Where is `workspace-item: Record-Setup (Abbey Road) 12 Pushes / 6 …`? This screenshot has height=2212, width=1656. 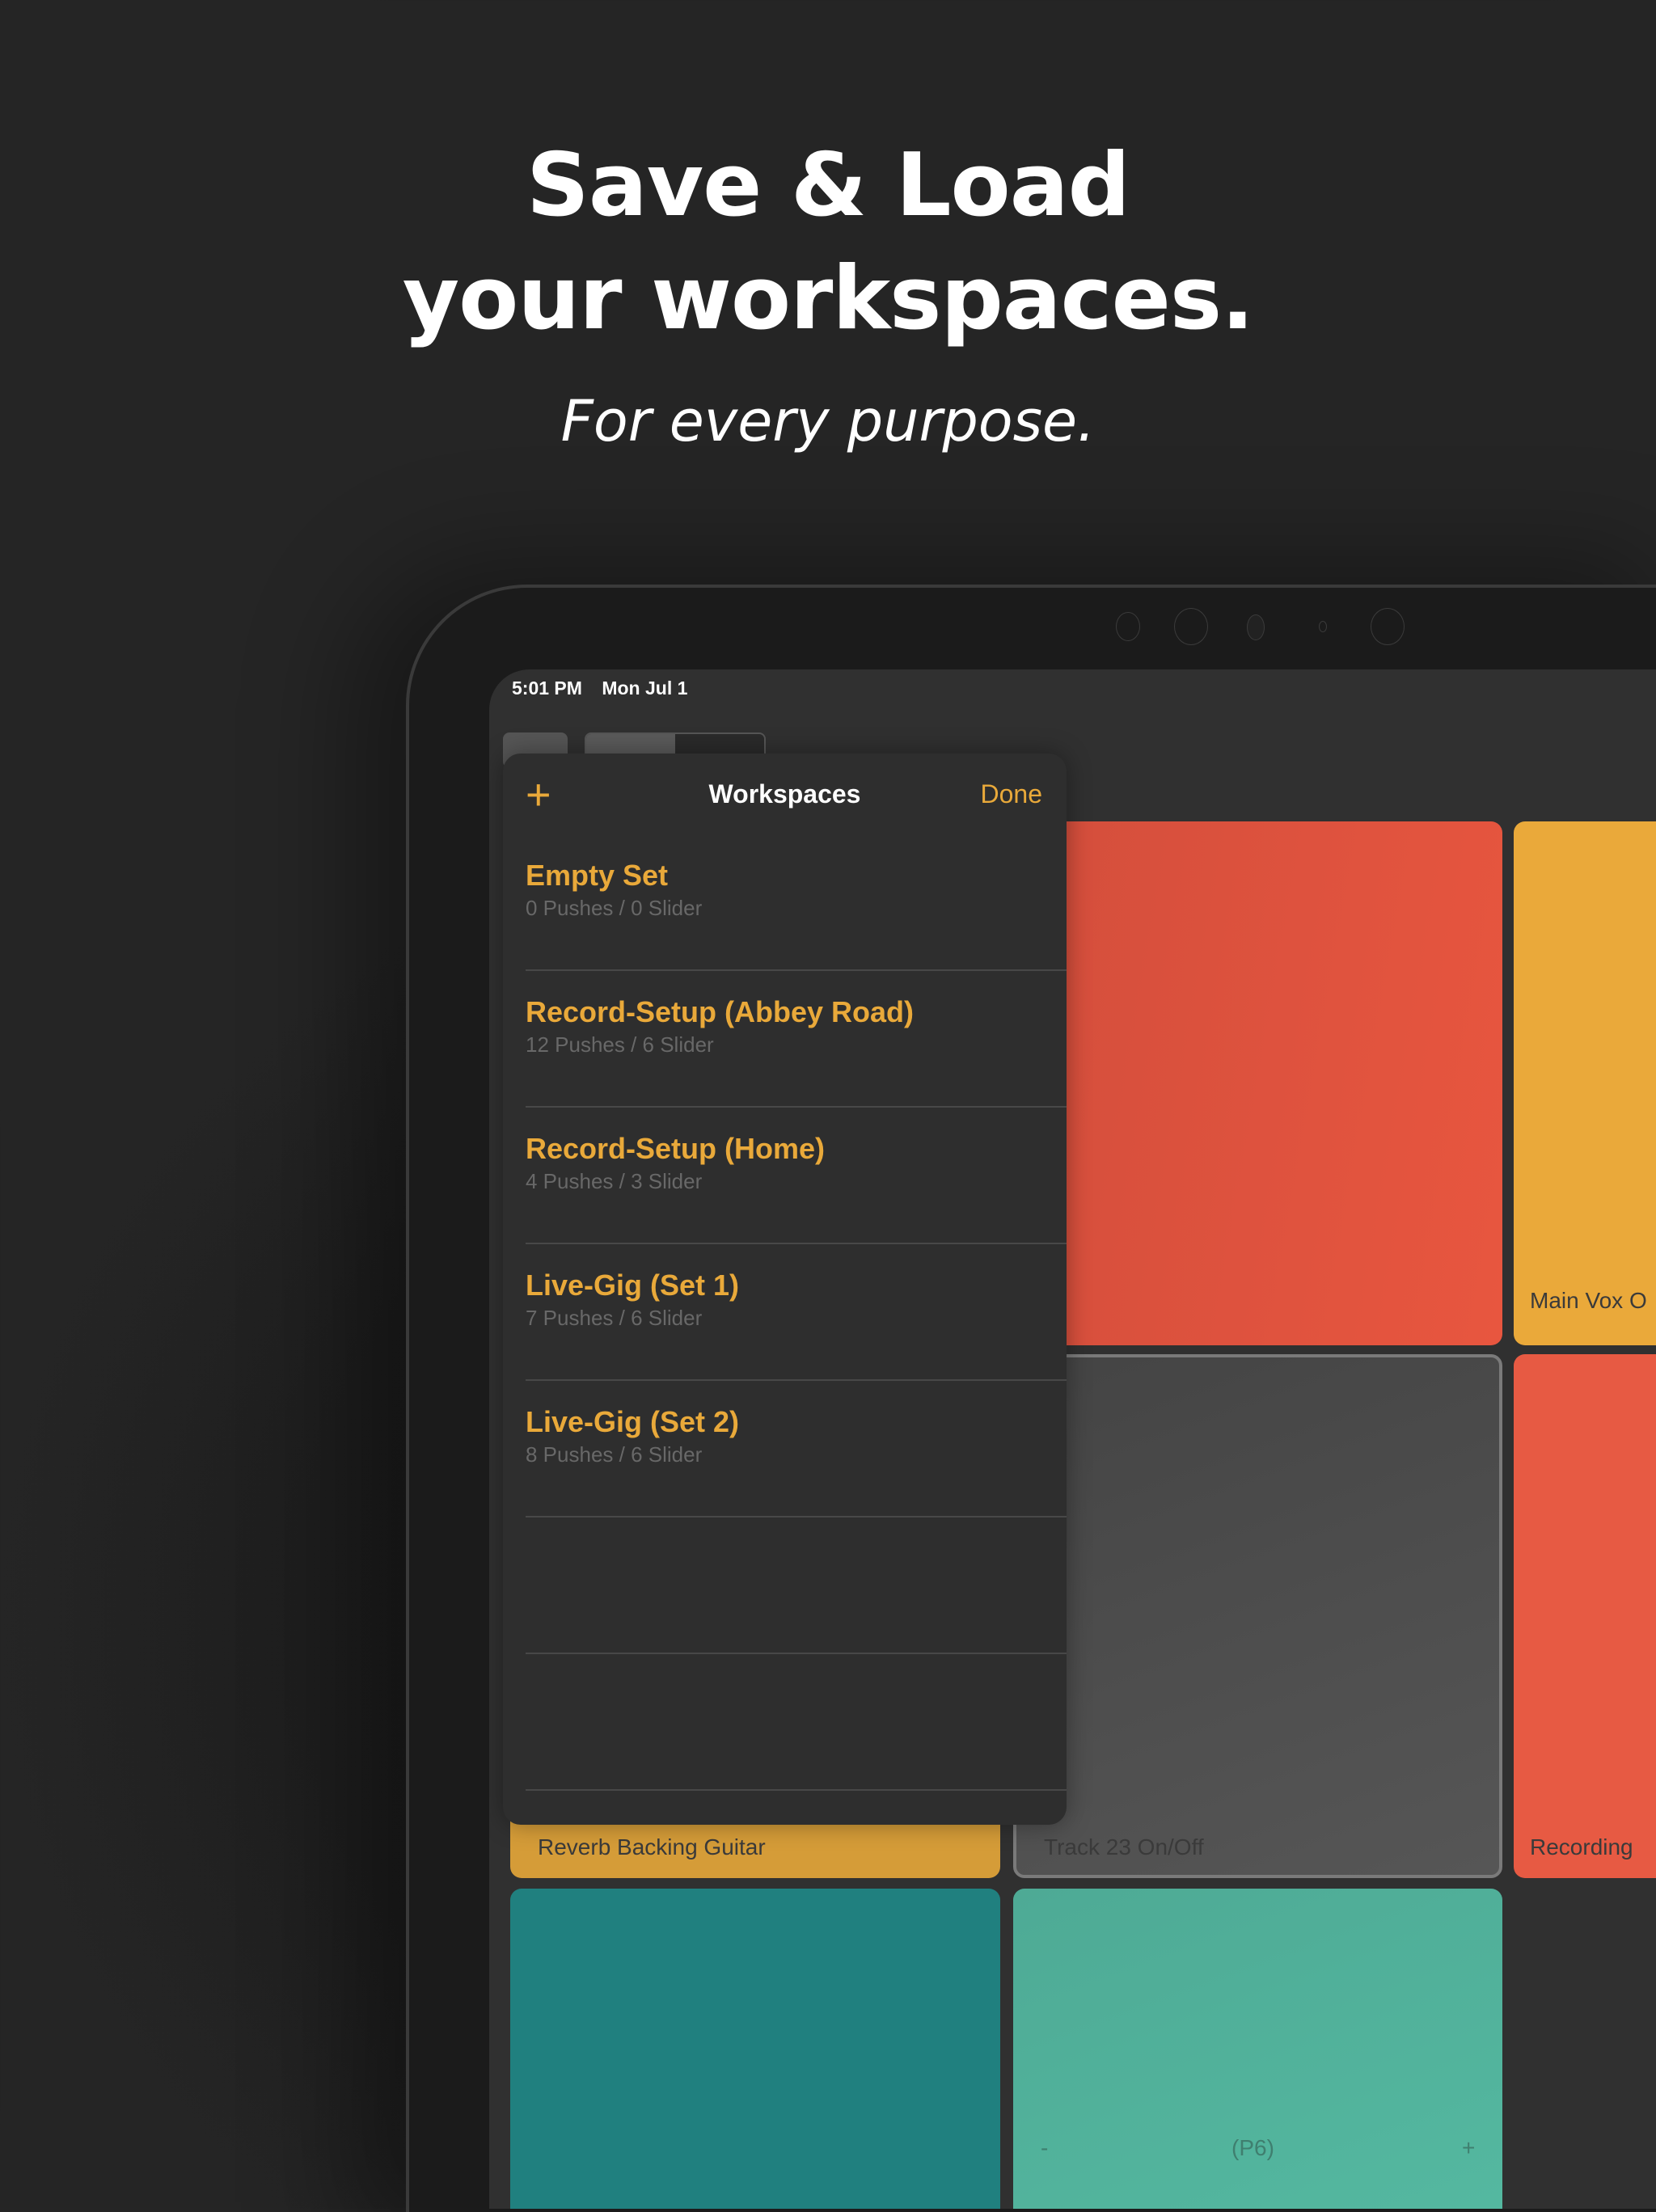
workspace-item: Record-Setup (Abbey Road) 12 Pushes / 6 … is located at coordinates (796, 1038).